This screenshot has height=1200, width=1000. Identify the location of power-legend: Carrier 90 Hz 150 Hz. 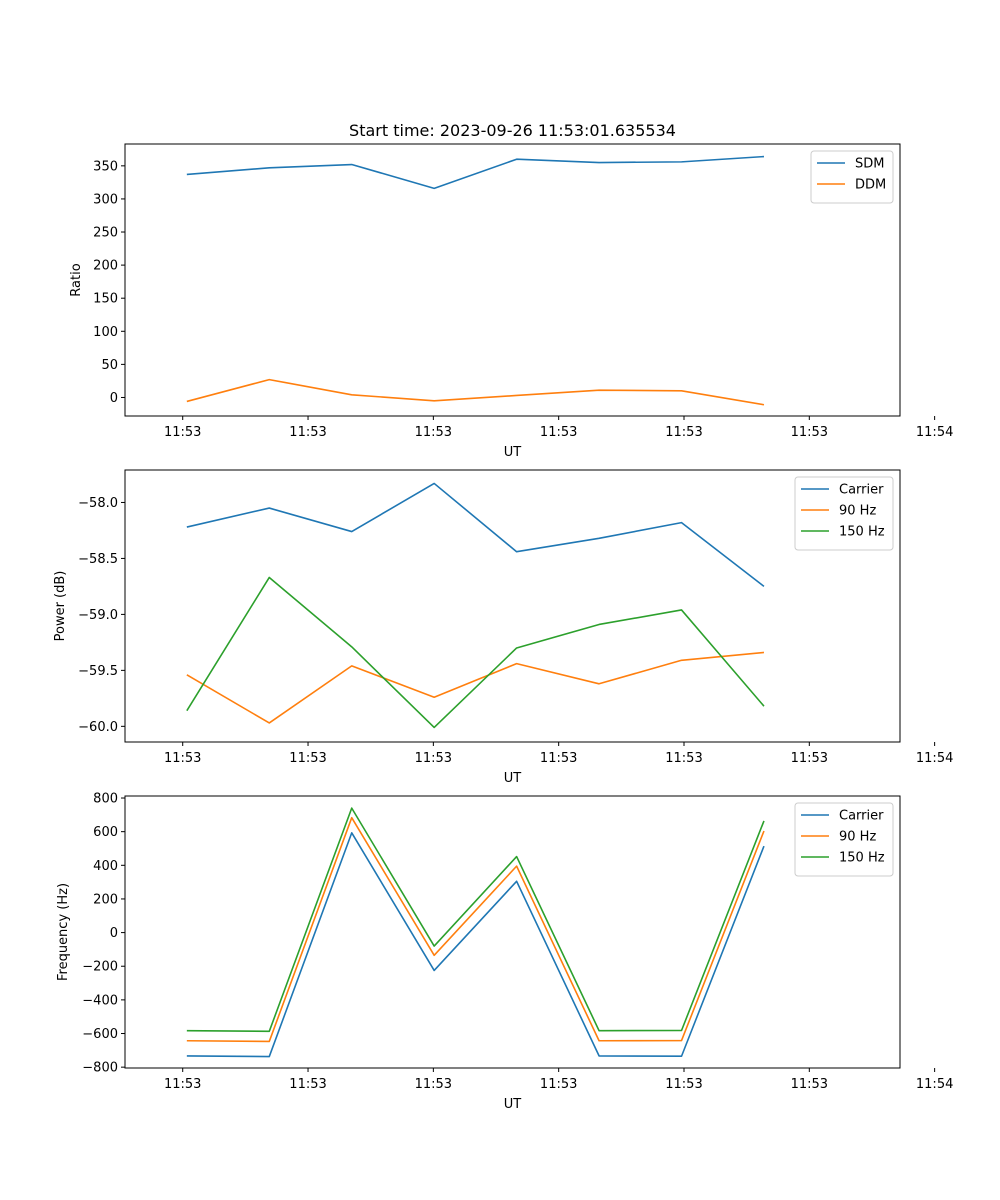
(844, 513).